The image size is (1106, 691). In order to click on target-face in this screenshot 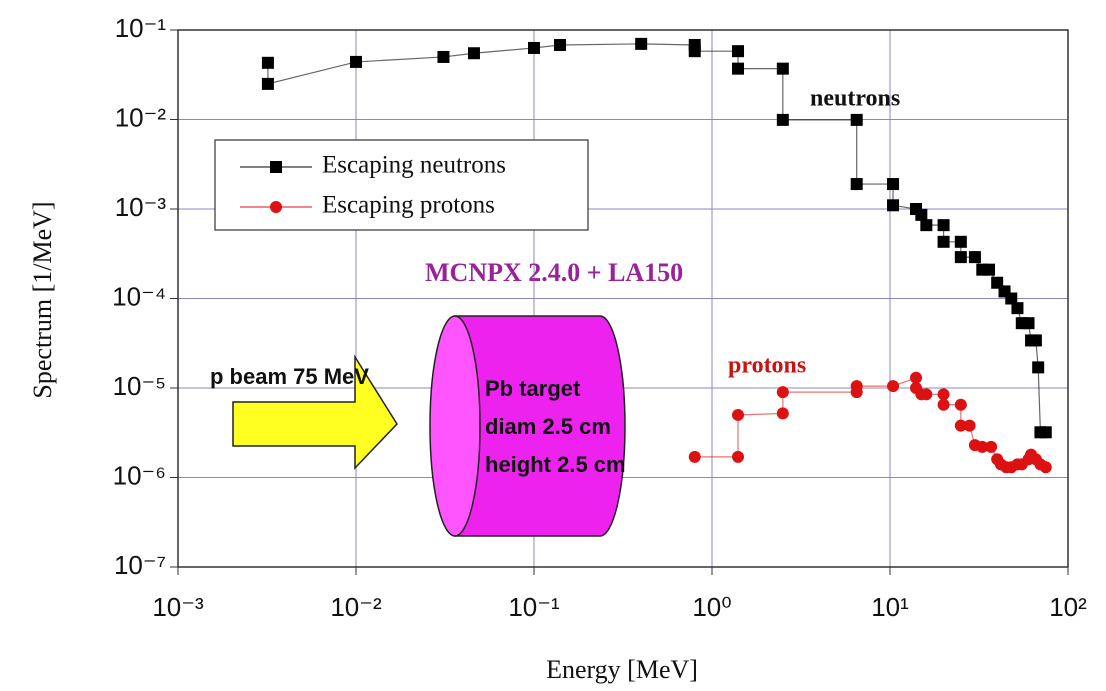, I will do `click(455, 426)`.